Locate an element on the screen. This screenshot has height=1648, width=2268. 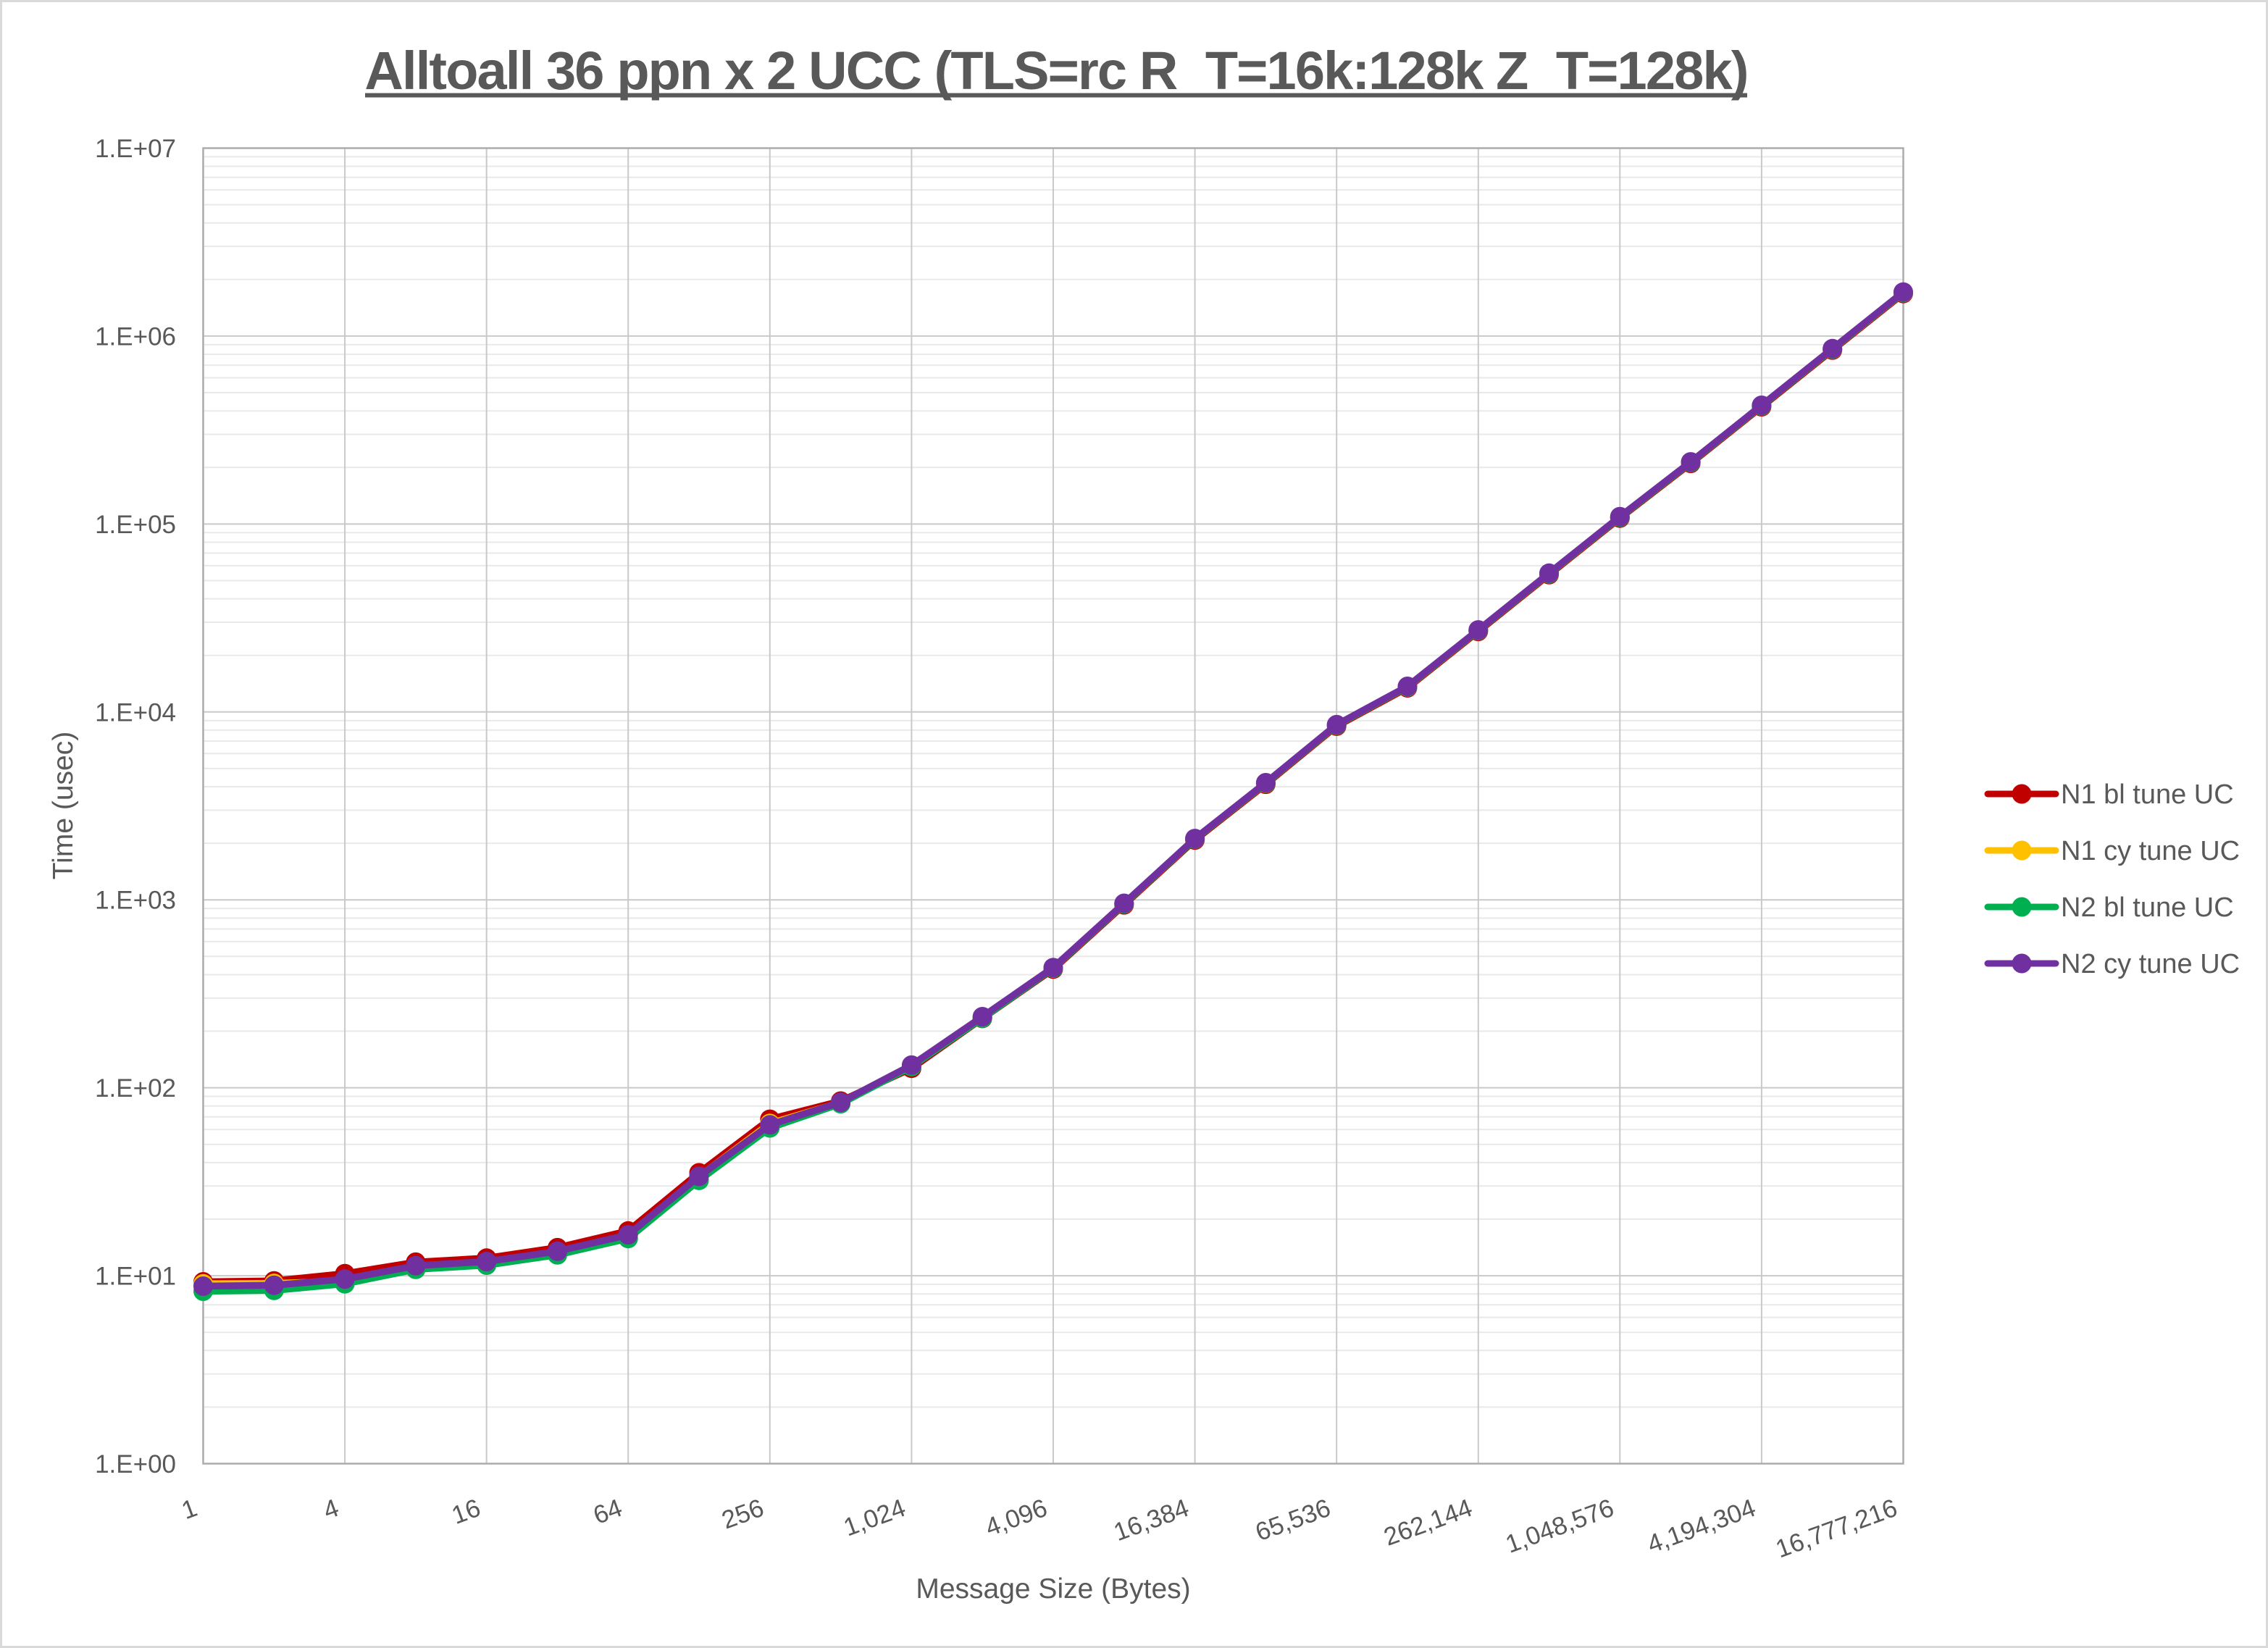
svg-text: 1.E+04 is located at coordinates (136, 712).